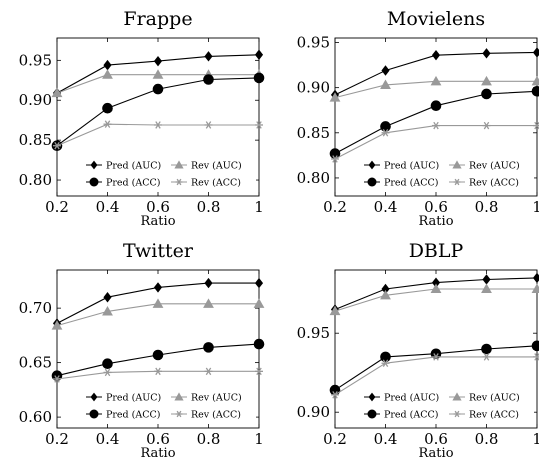  I want to click on y-tick-label: 0.85, so click(313, 133).